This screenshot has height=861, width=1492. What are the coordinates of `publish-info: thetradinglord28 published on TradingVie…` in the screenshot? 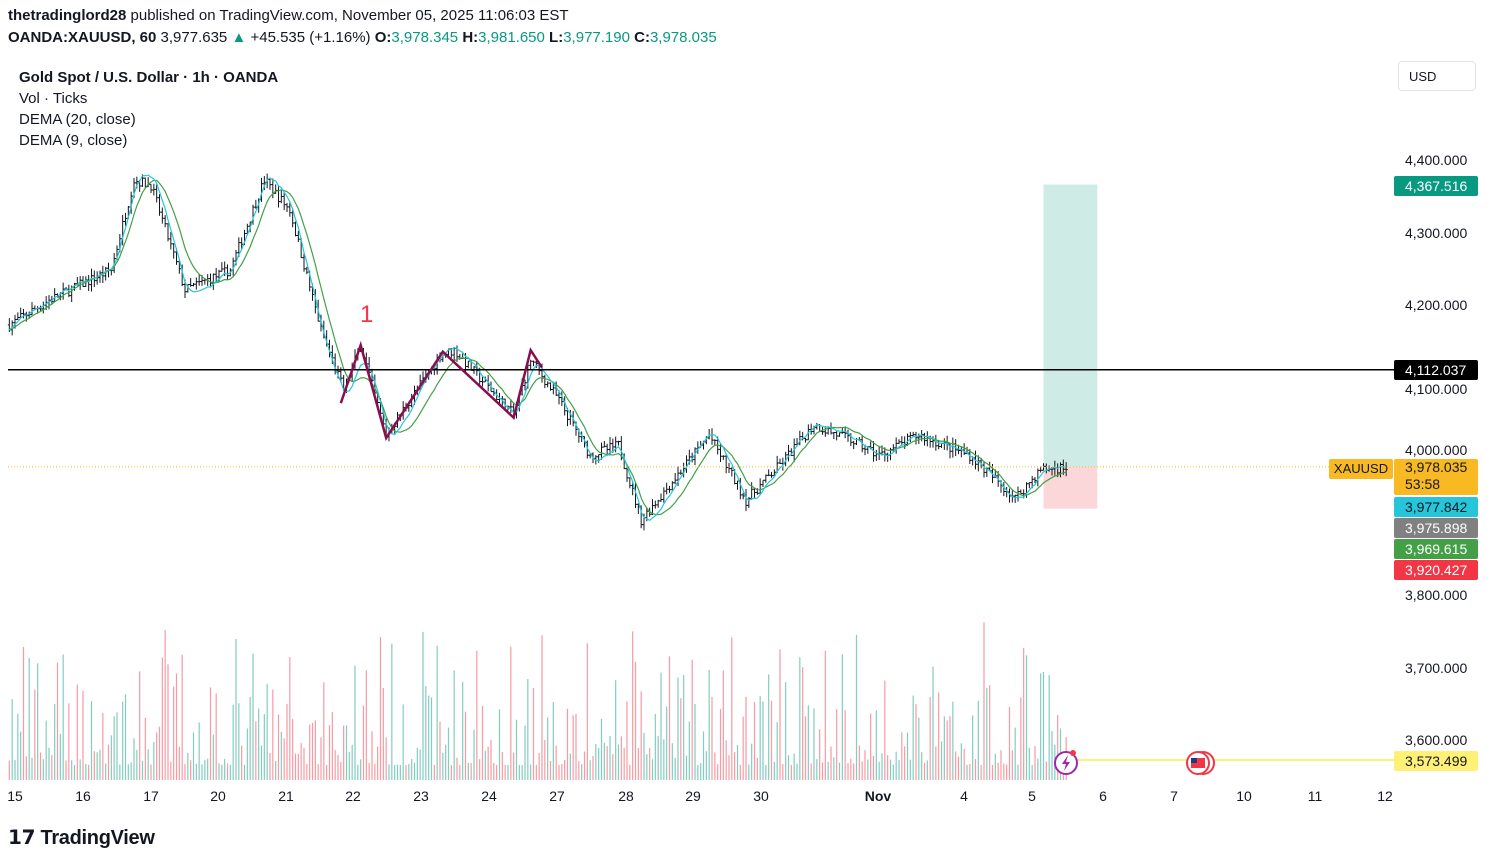 It's located at (288, 15).